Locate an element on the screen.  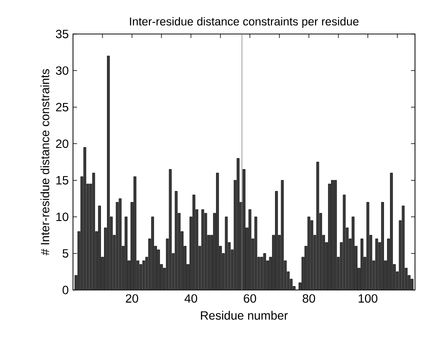
y-axis-title: # Inter-residue distance constraints is located at coordinates (45, 162).